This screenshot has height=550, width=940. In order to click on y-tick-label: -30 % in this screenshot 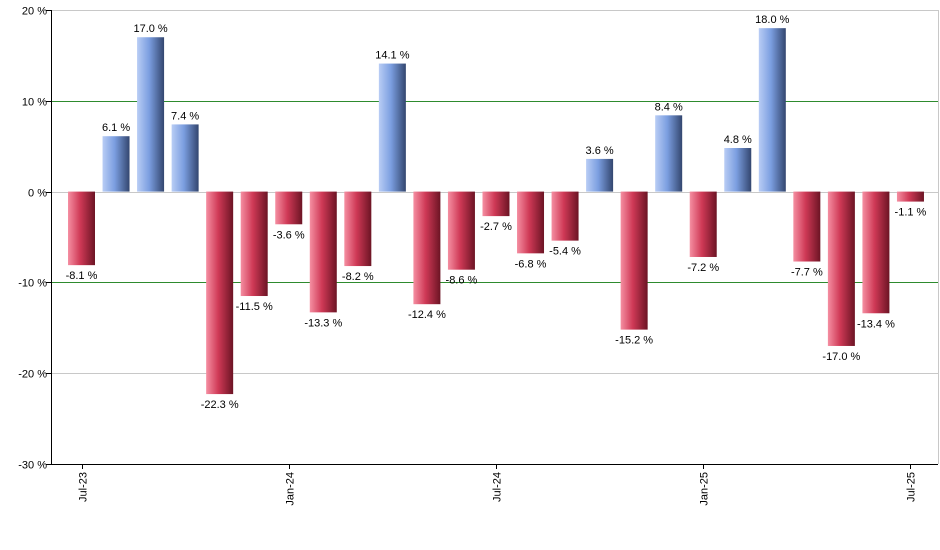, I will do `click(32, 466)`.